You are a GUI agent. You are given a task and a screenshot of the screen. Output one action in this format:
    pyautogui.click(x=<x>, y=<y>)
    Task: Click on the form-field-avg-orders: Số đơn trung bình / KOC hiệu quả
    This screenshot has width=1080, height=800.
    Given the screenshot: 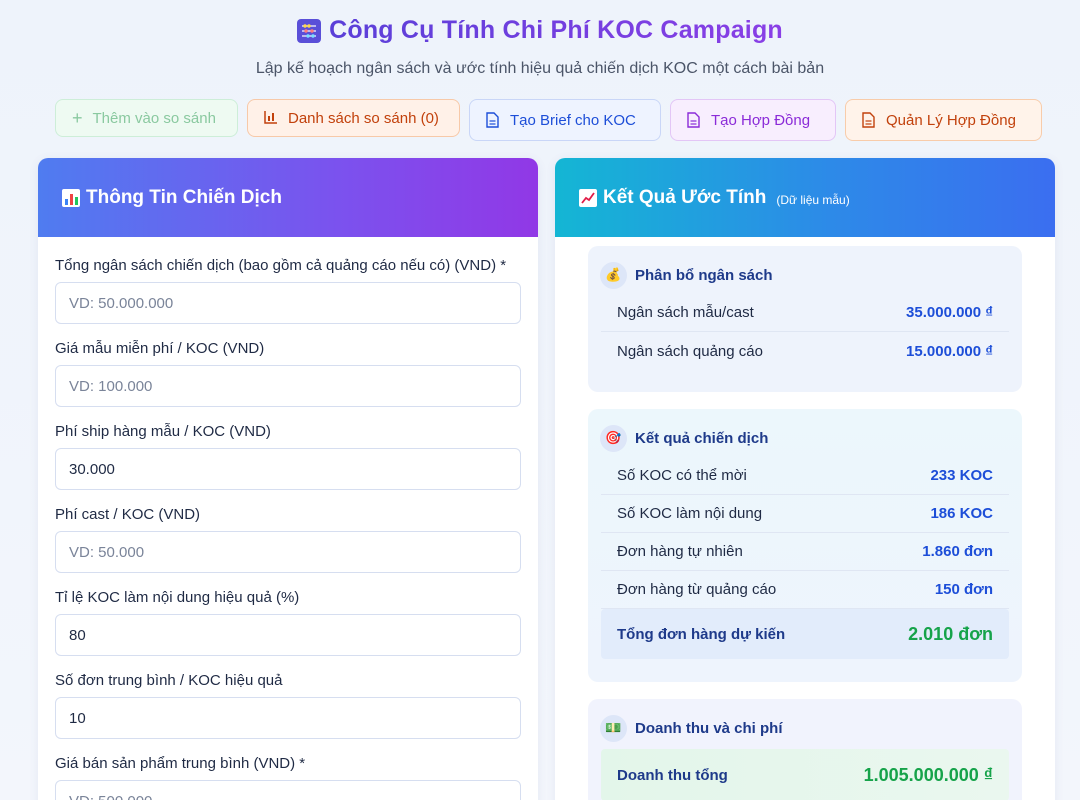 What is the action you would take?
    pyautogui.click(x=288, y=705)
    